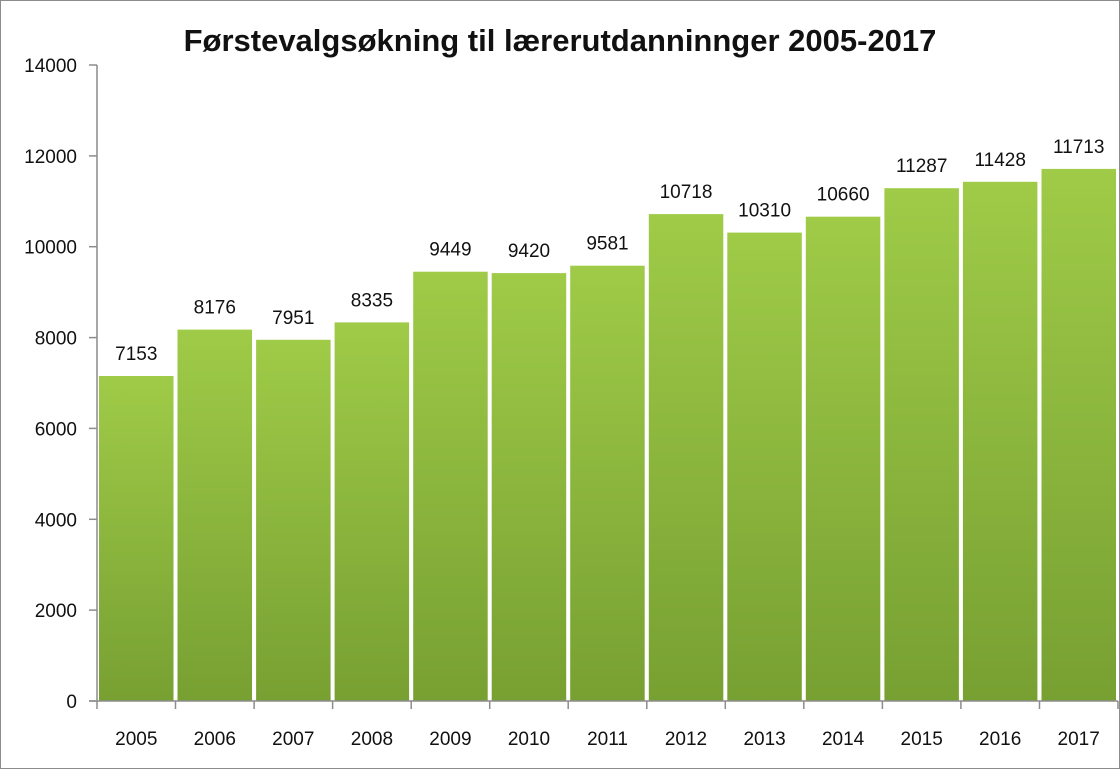  What do you see at coordinates (136, 354) in the screenshot?
I see `data-label-2005: 7153` at bounding box center [136, 354].